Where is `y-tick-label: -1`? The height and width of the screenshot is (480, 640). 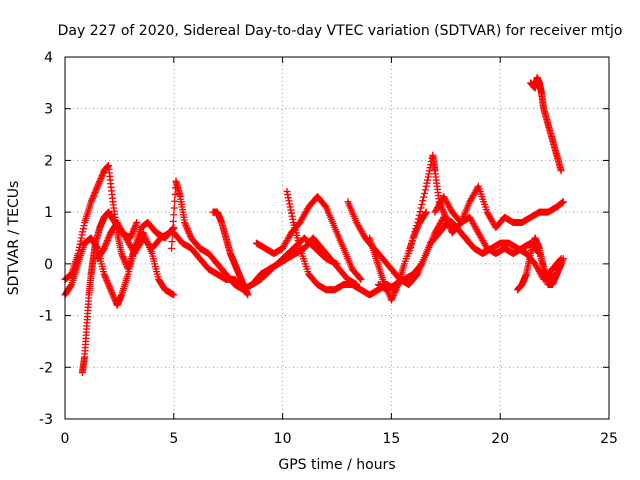
y-tick-label: -1 is located at coordinates (46, 317).